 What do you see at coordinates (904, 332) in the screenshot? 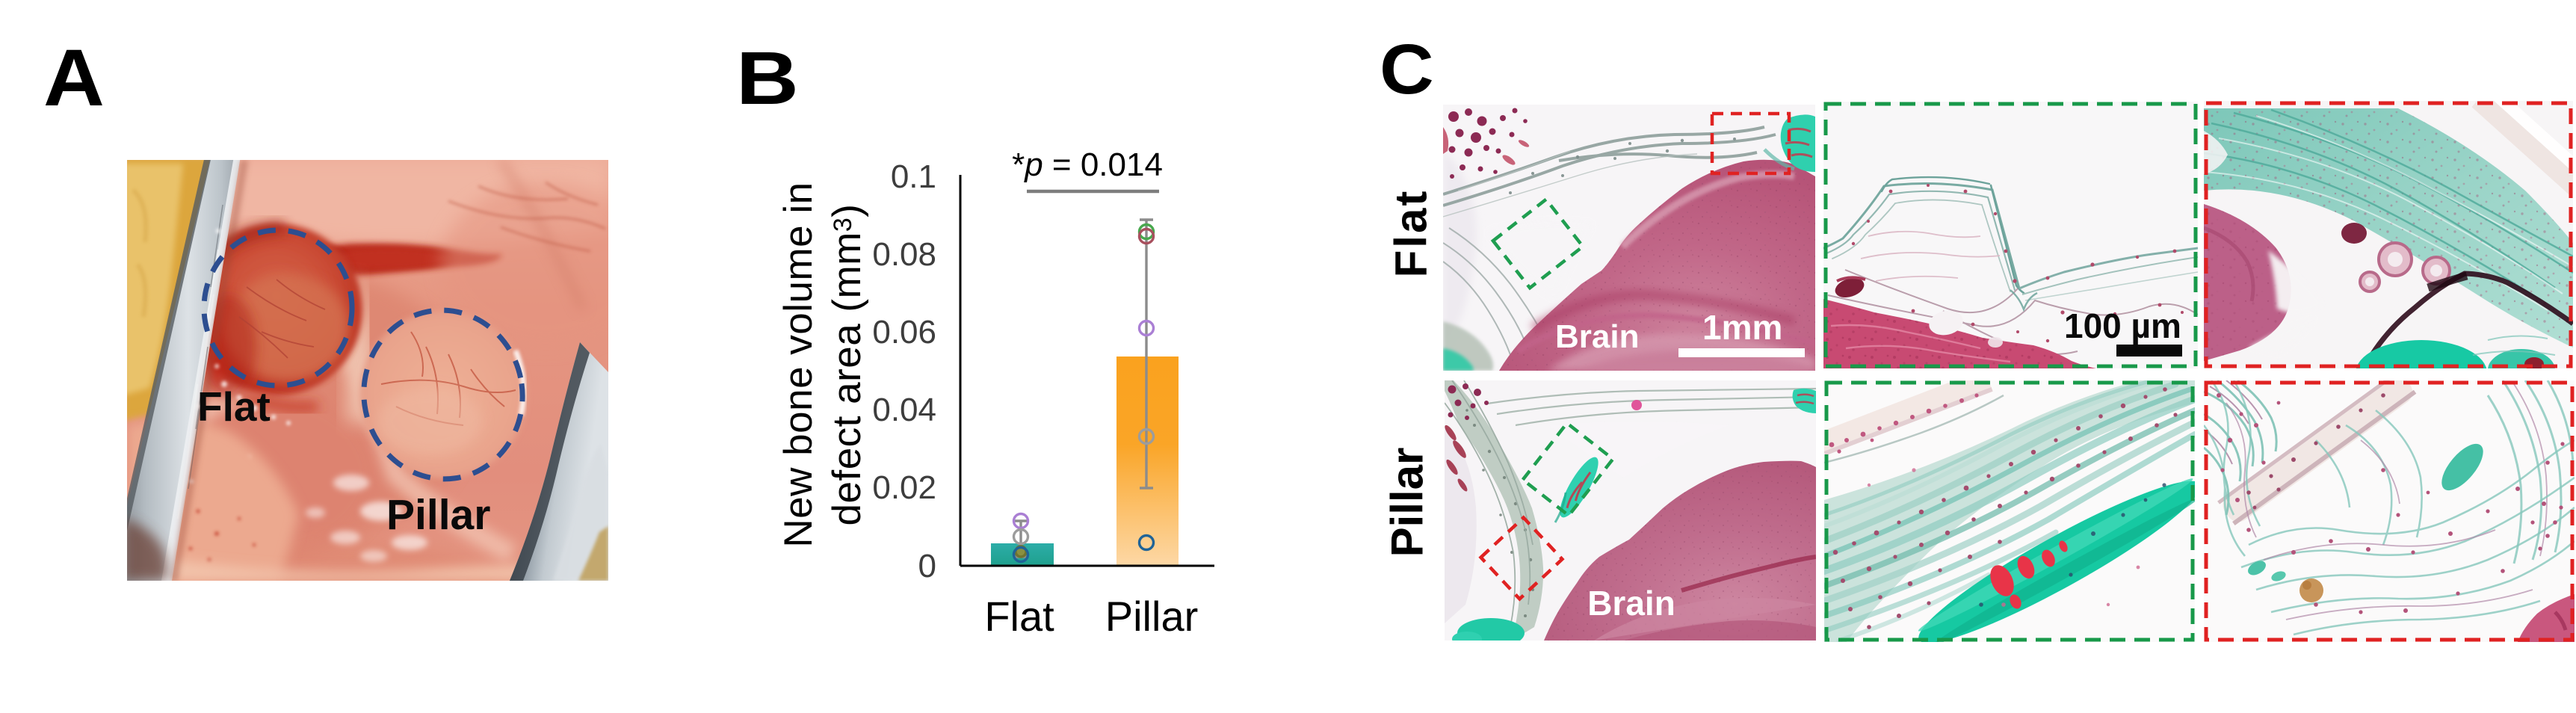
I see `svg-text: 0.06` at bounding box center [904, 332].